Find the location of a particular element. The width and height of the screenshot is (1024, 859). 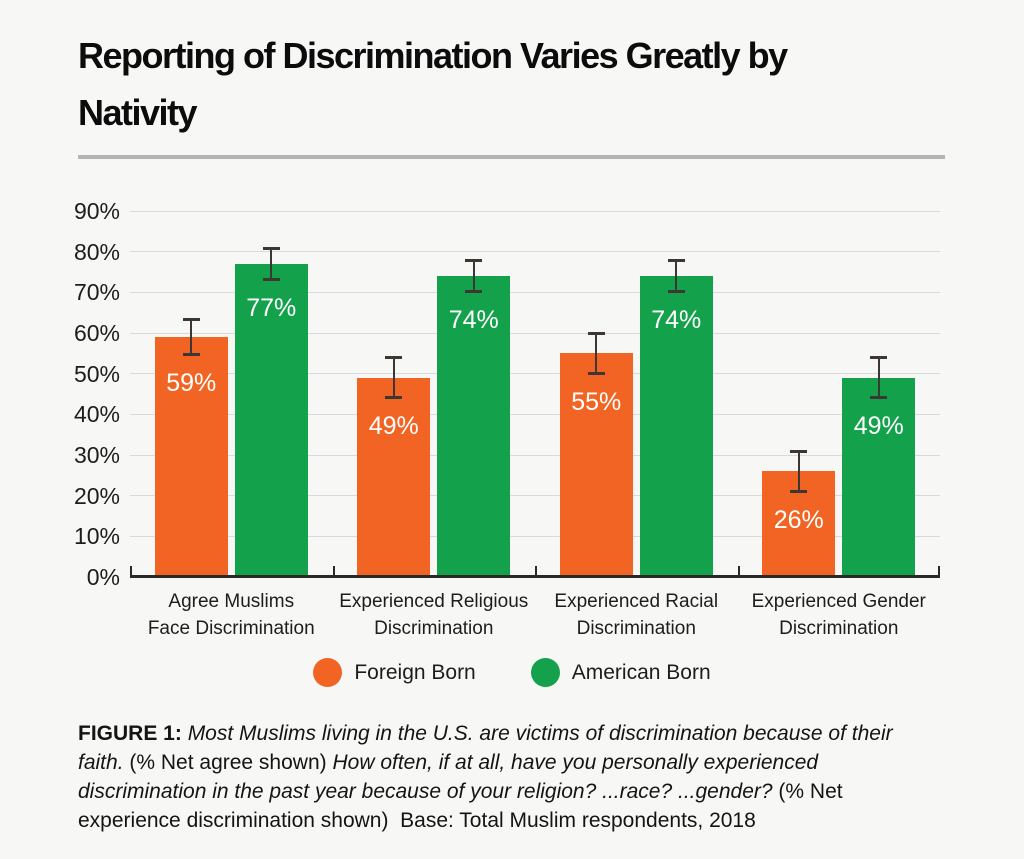

category-label-2-line-1: Discrimination is located at coordinates (636, 628).